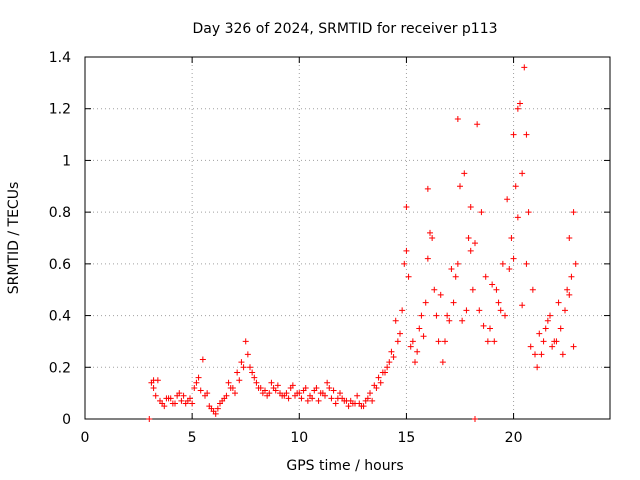 Image resolution: width=640 pixels, height=480 pixels. Describe the element at coordinates (514, 438) in the screenshot. I see `x-tick-label: 20` at that location.